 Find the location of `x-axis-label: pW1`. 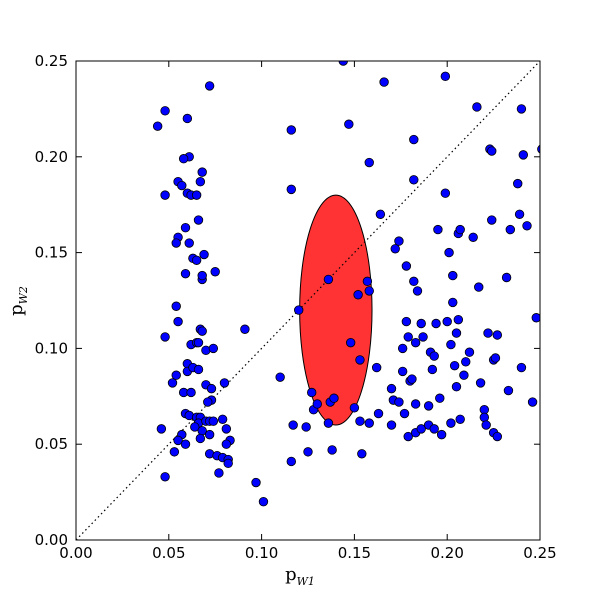

x-axis-label: pW1 is located at coordinates (300, 576).